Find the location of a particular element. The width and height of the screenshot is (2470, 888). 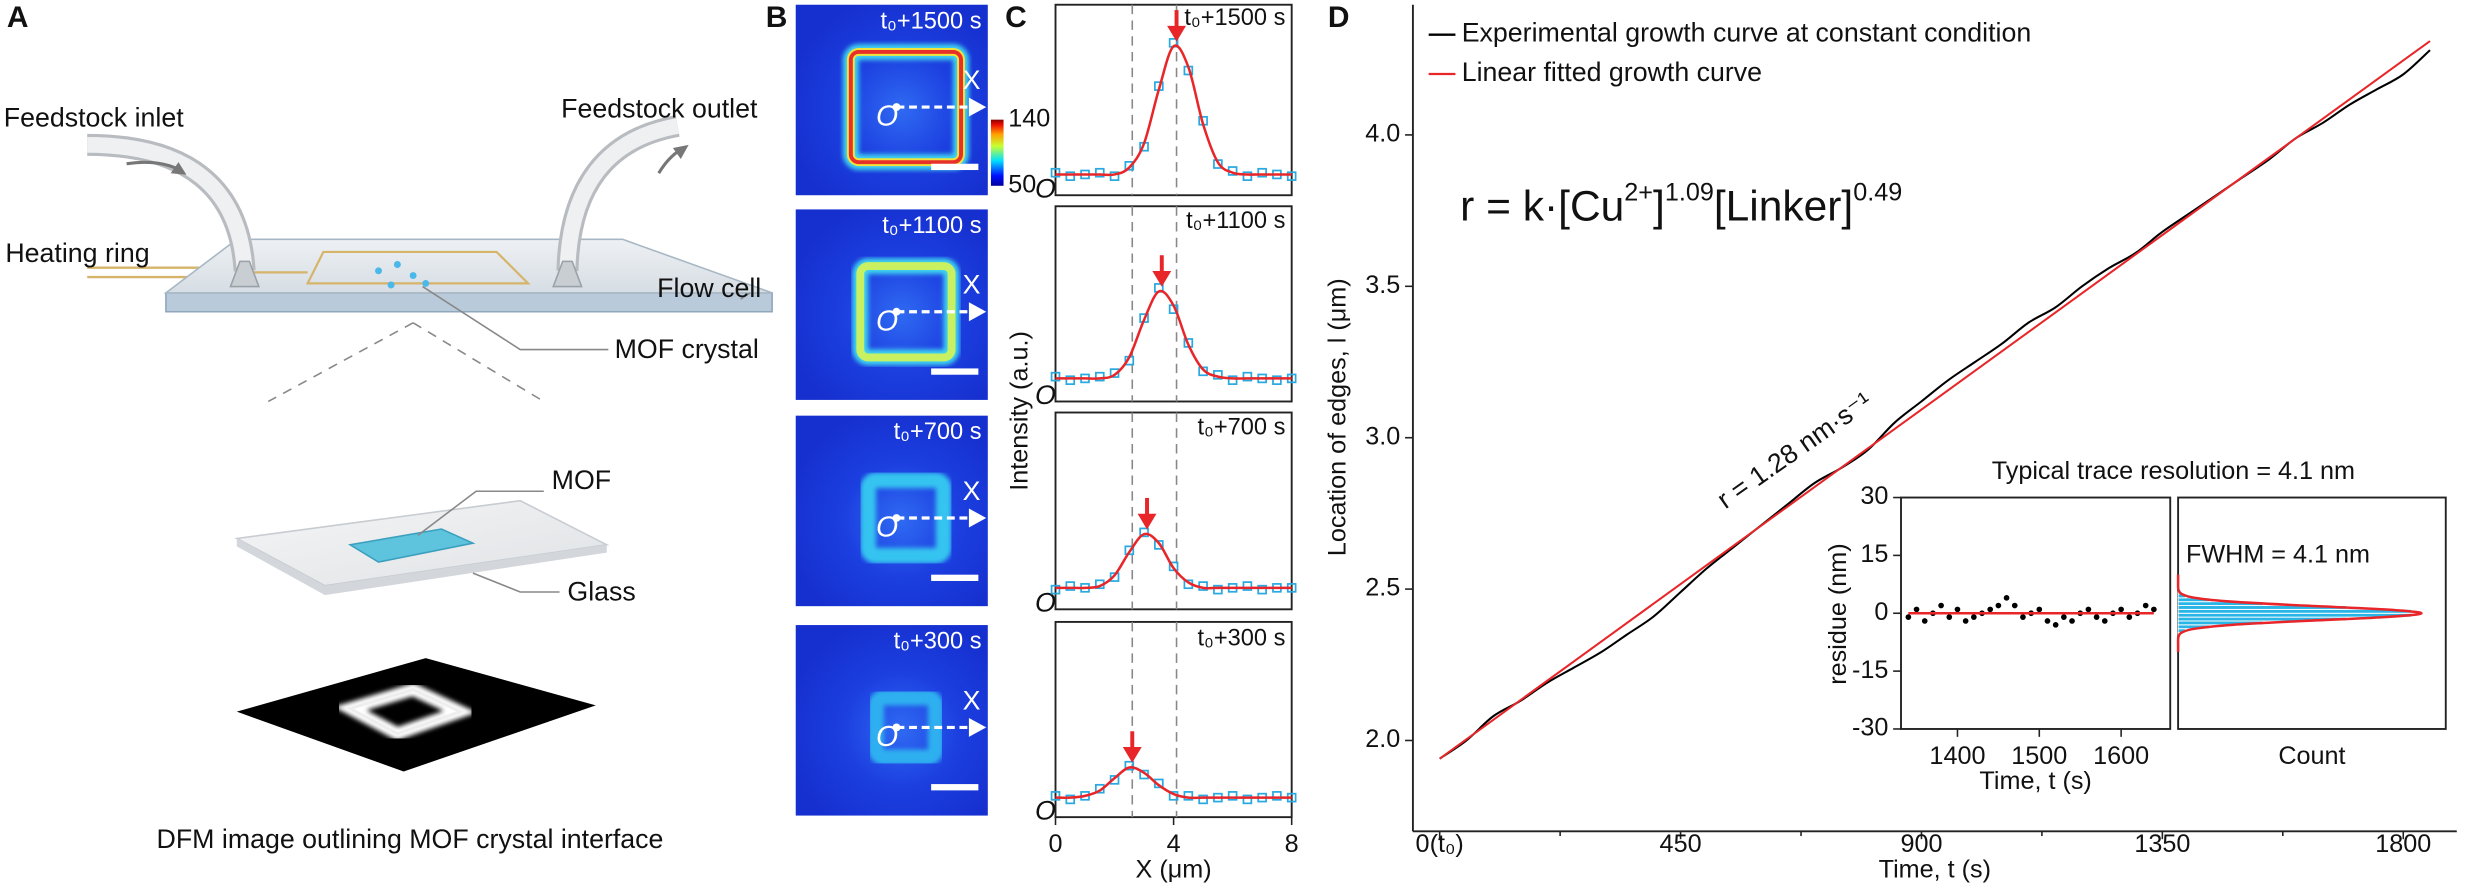

equation-part: [Linker] is located at coordinates (1783, 207).